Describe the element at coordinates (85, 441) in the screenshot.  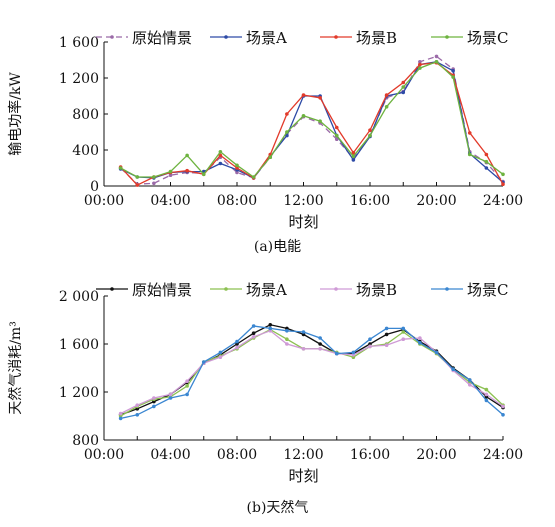
I see `y-tick-label: 800` at that location.